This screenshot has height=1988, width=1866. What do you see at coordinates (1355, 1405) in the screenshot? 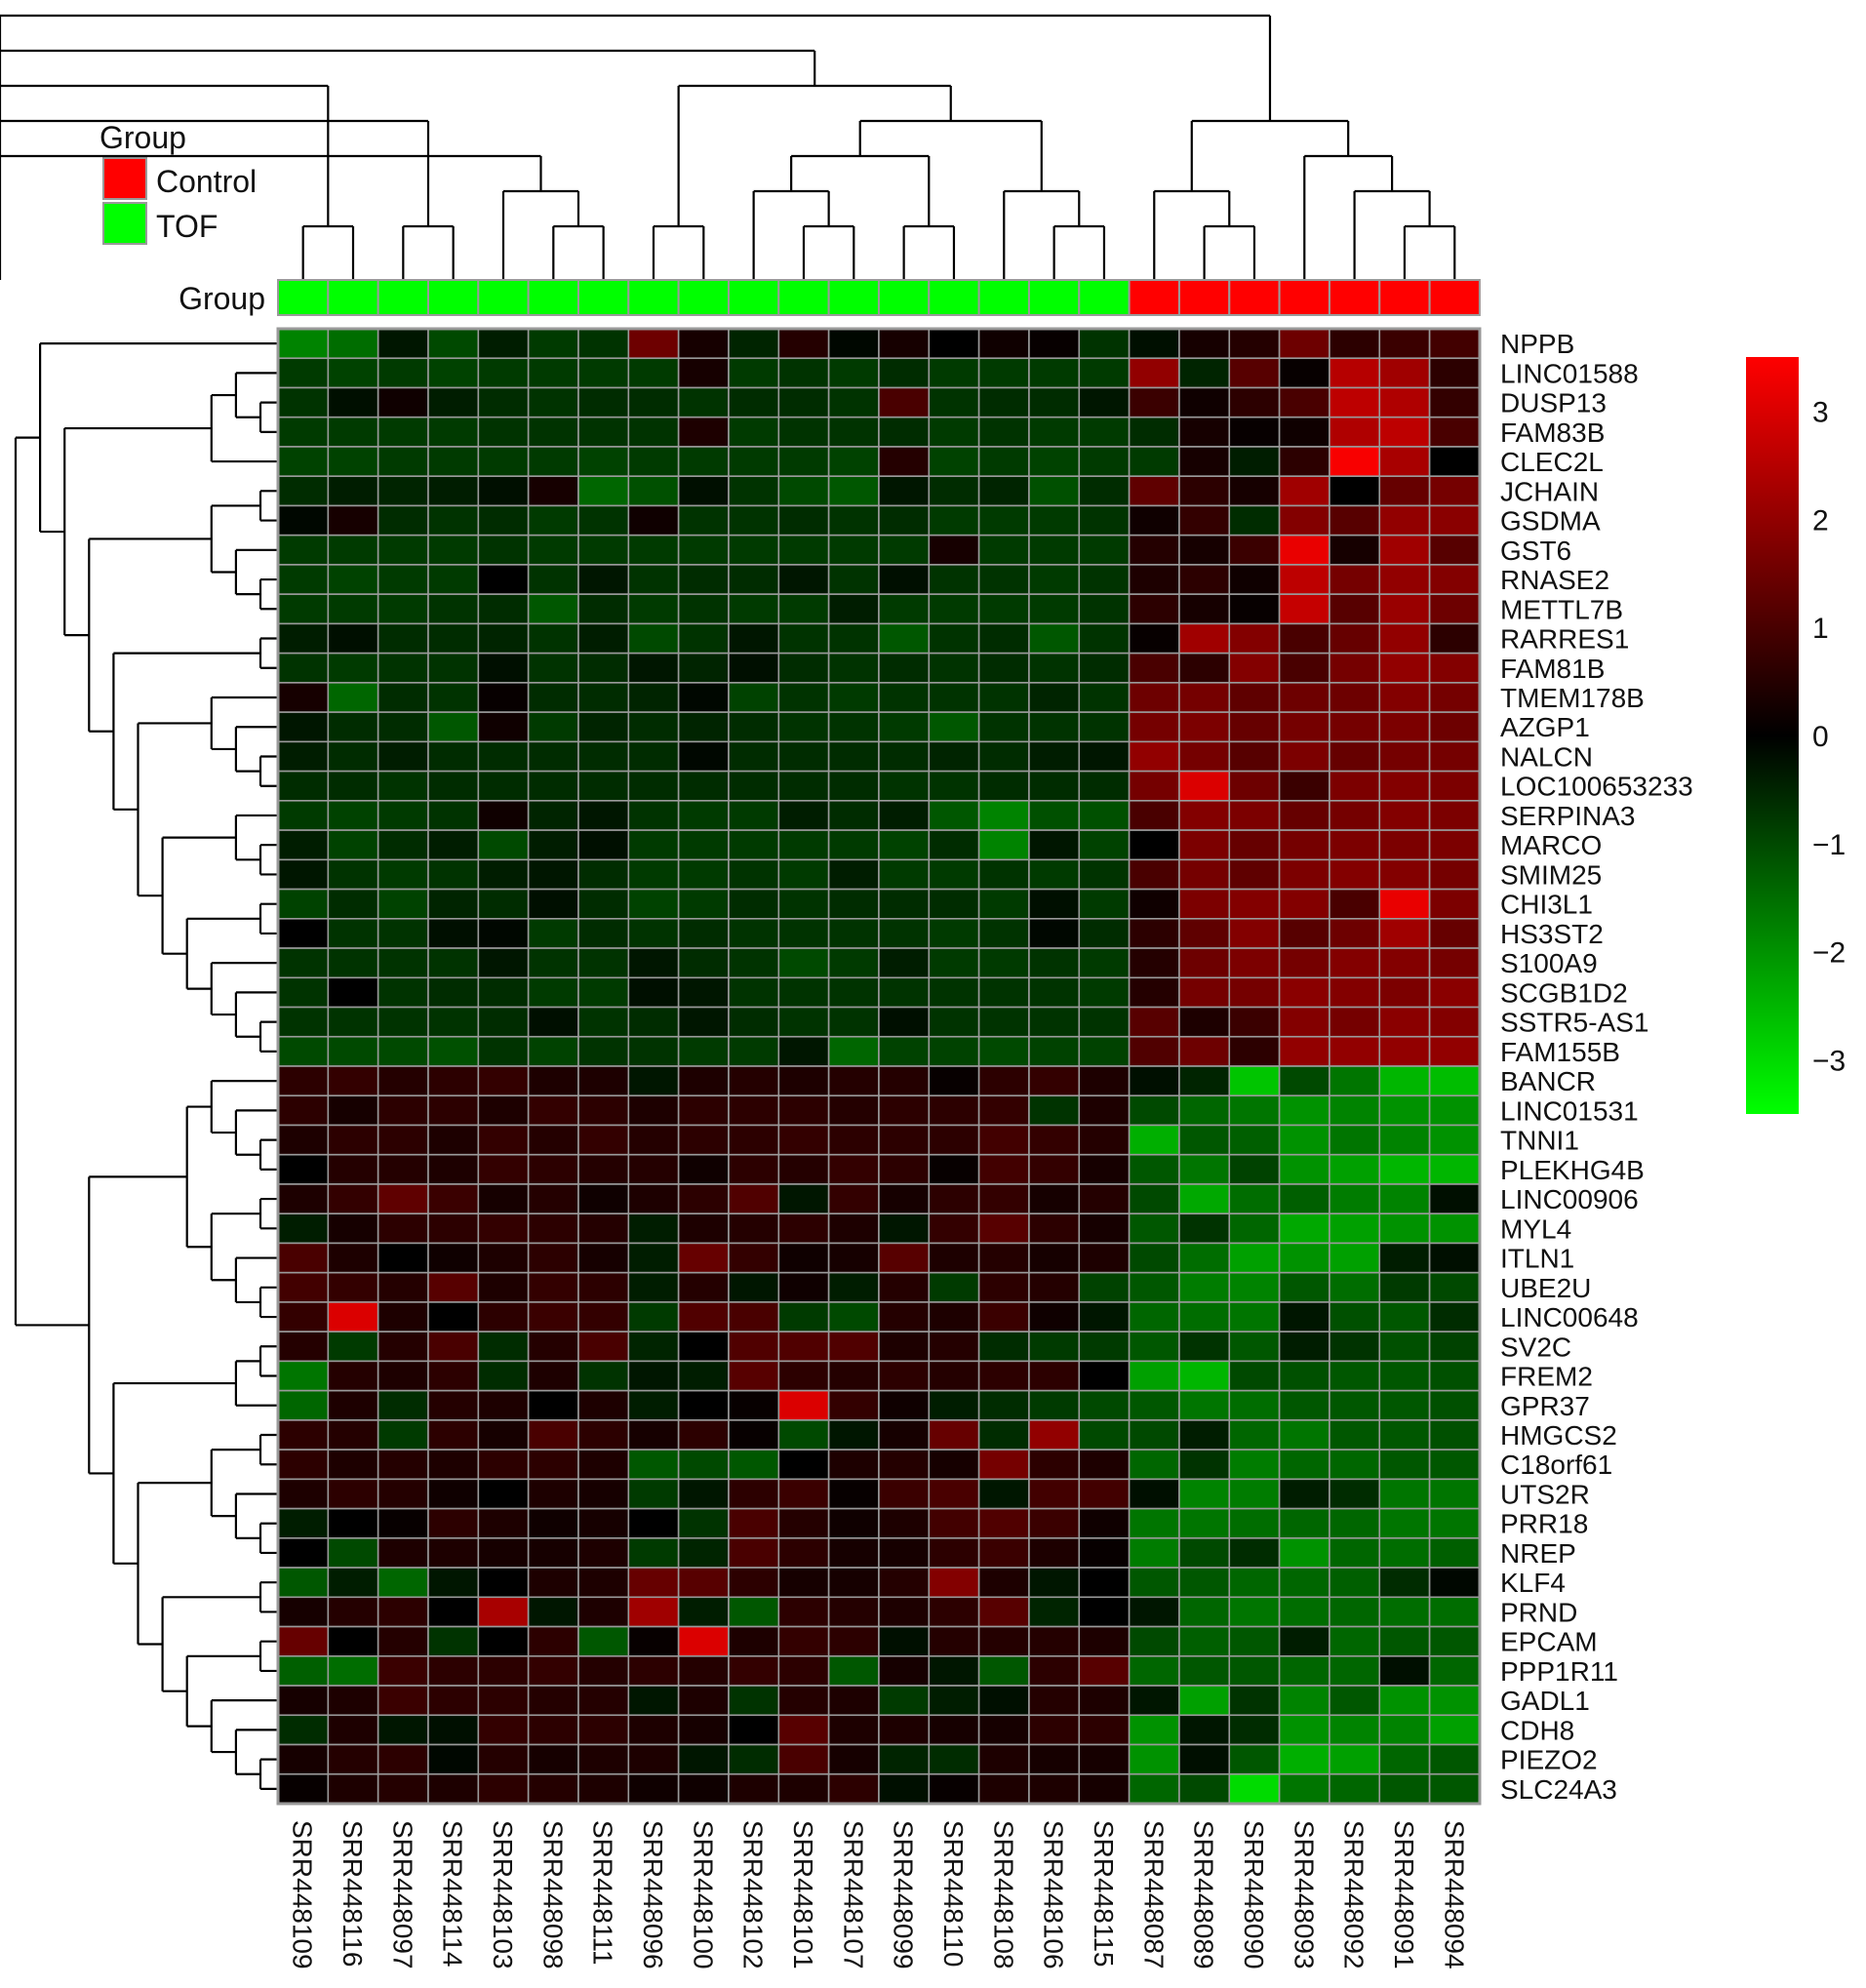
I see `heatmap-cell-GPR37-SRR448092` at bounding box center [1355, 1405].